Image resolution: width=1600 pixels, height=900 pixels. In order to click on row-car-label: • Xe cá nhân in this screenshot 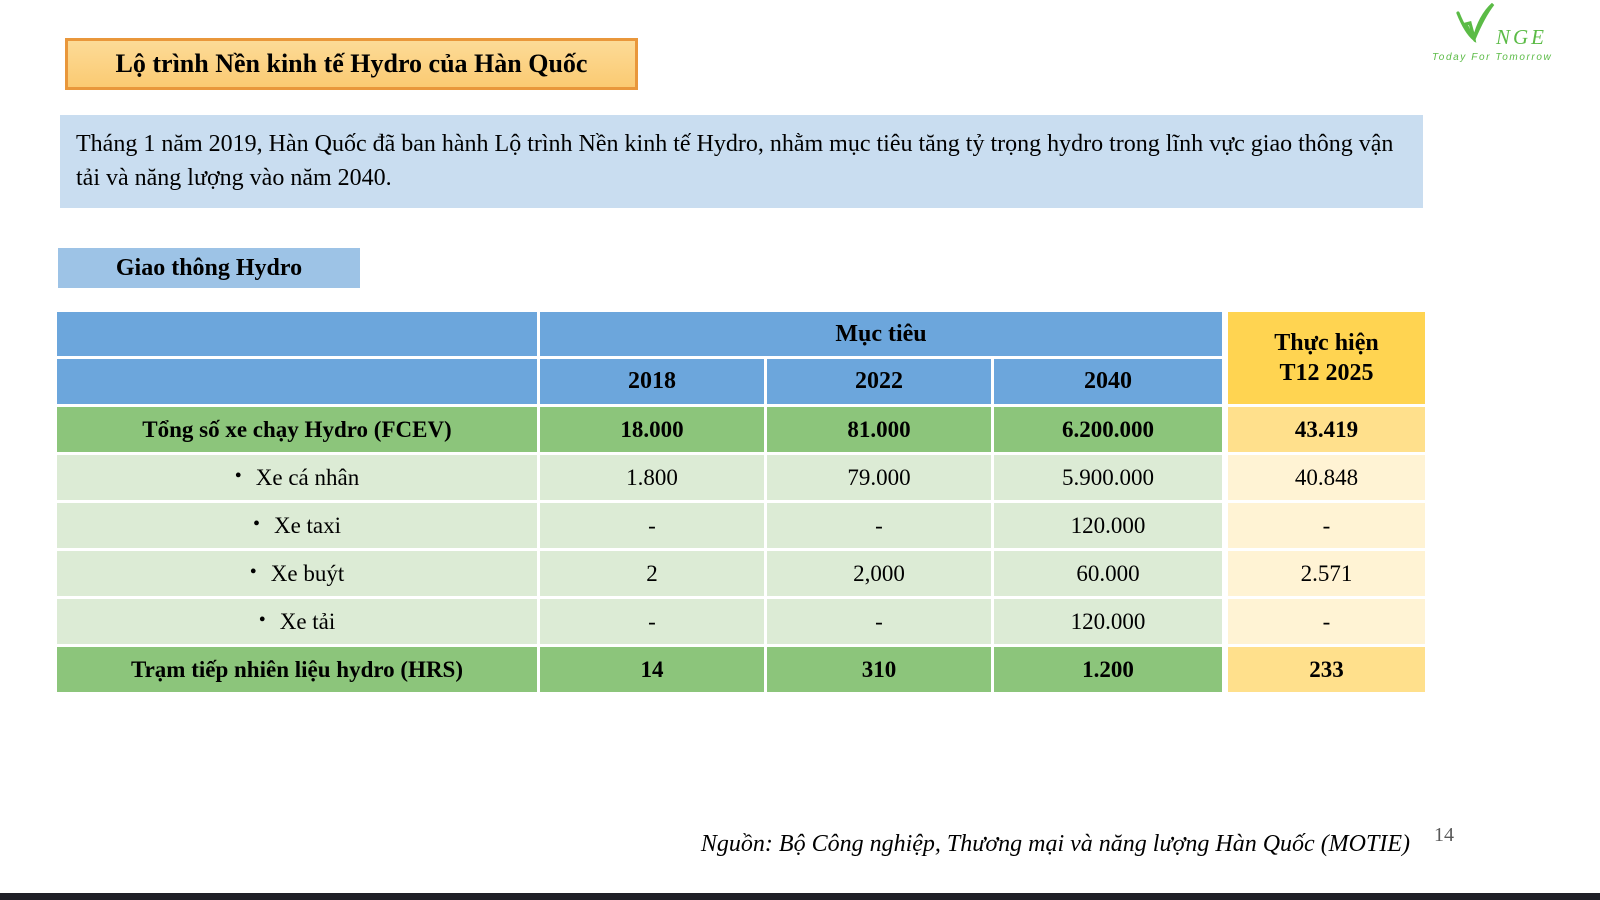, I will do `click(297, 477)`.